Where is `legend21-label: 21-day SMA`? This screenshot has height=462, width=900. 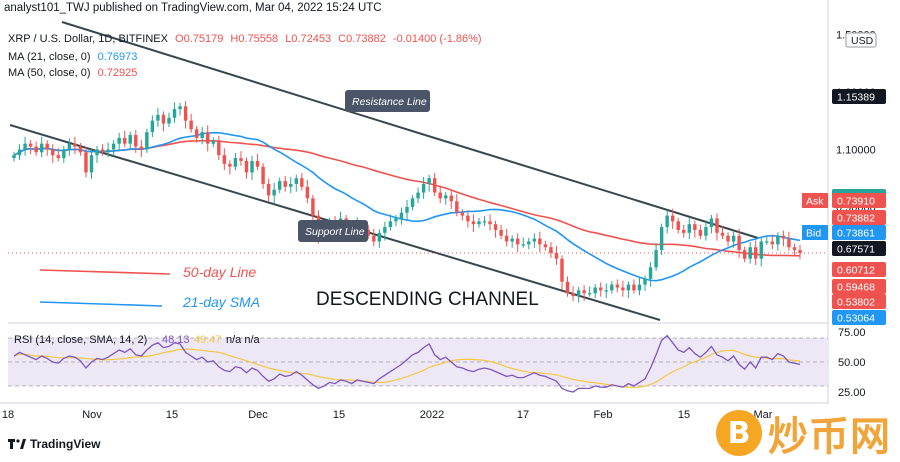
legend21-label: 21-day SMA is located at coordinates (221, 302).